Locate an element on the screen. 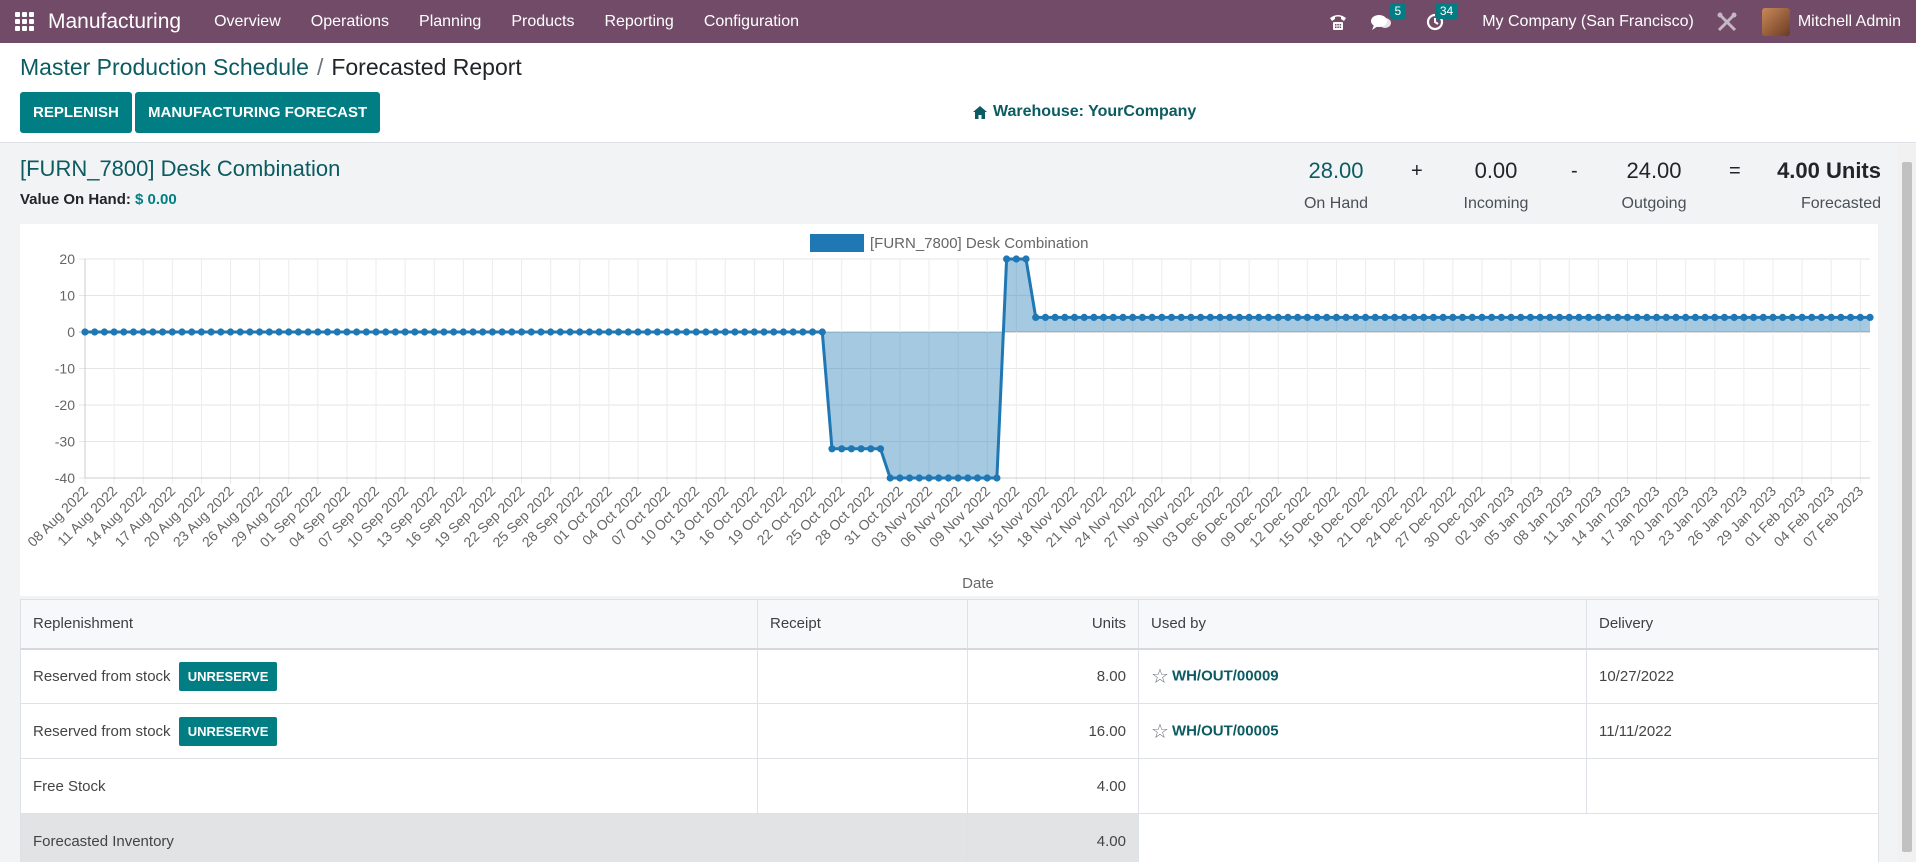  delivery-date-cell: 10/27/2022 is located at coordinates (1732, 676).